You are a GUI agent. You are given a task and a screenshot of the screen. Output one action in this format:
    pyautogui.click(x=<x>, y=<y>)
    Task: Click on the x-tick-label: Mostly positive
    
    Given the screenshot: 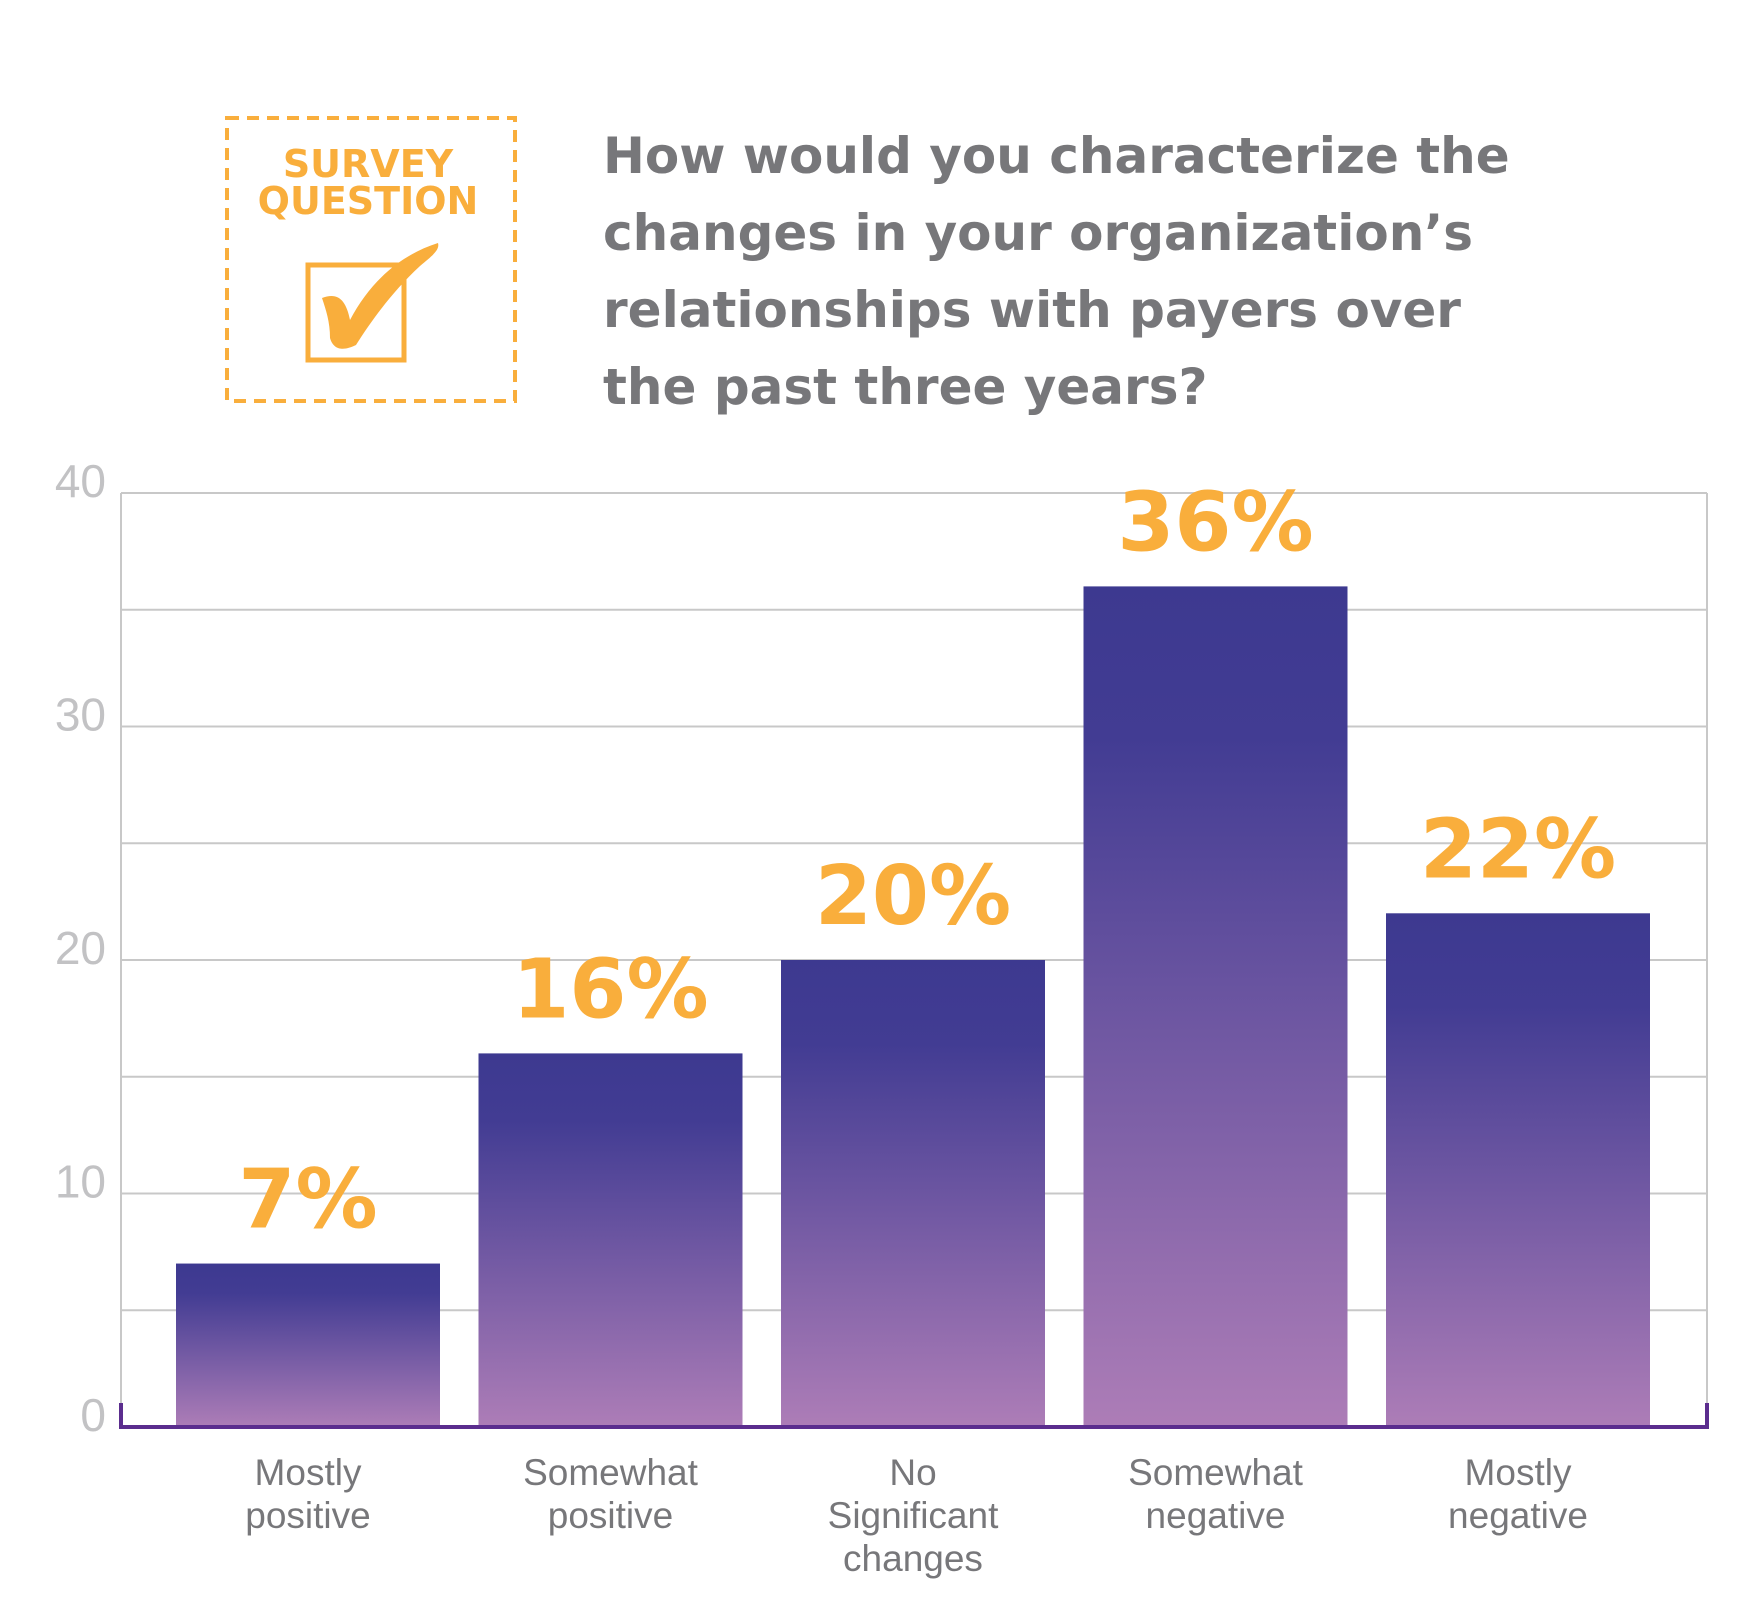 What is the action you would take?
    pyautogui.click(x=307, y=1494)
    